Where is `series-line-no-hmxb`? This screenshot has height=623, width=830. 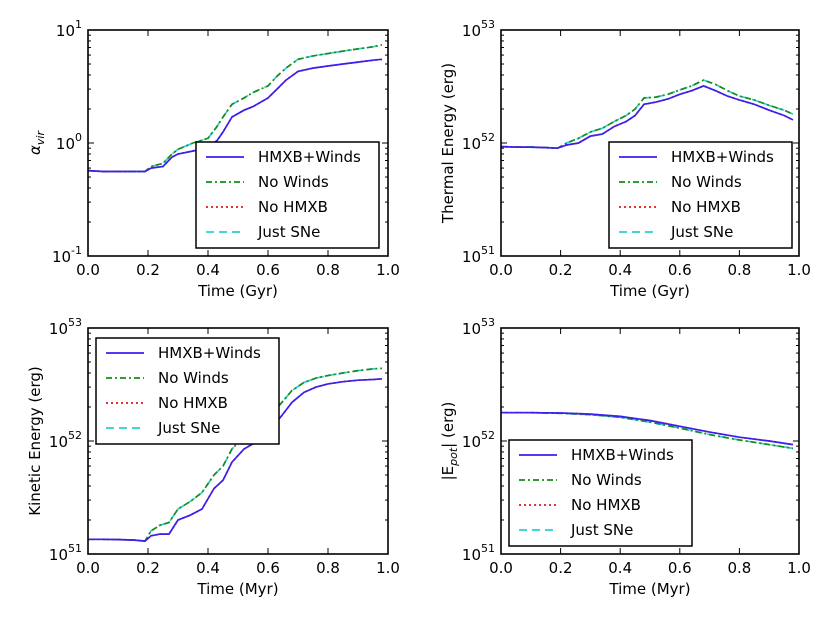
series-line-no-hmxb is located at coordinates (647, 117).